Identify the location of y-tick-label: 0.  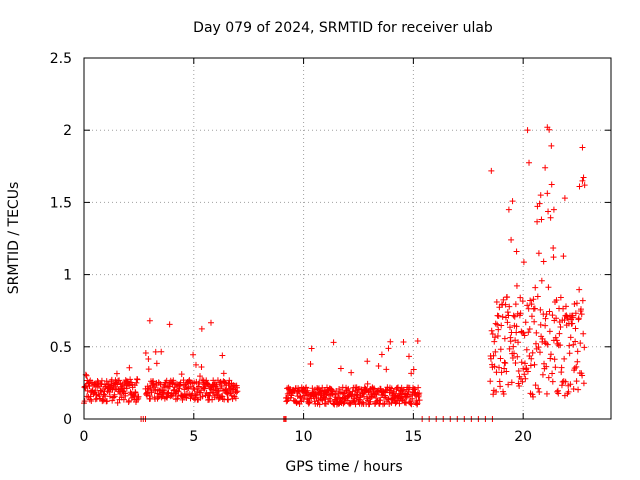
(67, 420).